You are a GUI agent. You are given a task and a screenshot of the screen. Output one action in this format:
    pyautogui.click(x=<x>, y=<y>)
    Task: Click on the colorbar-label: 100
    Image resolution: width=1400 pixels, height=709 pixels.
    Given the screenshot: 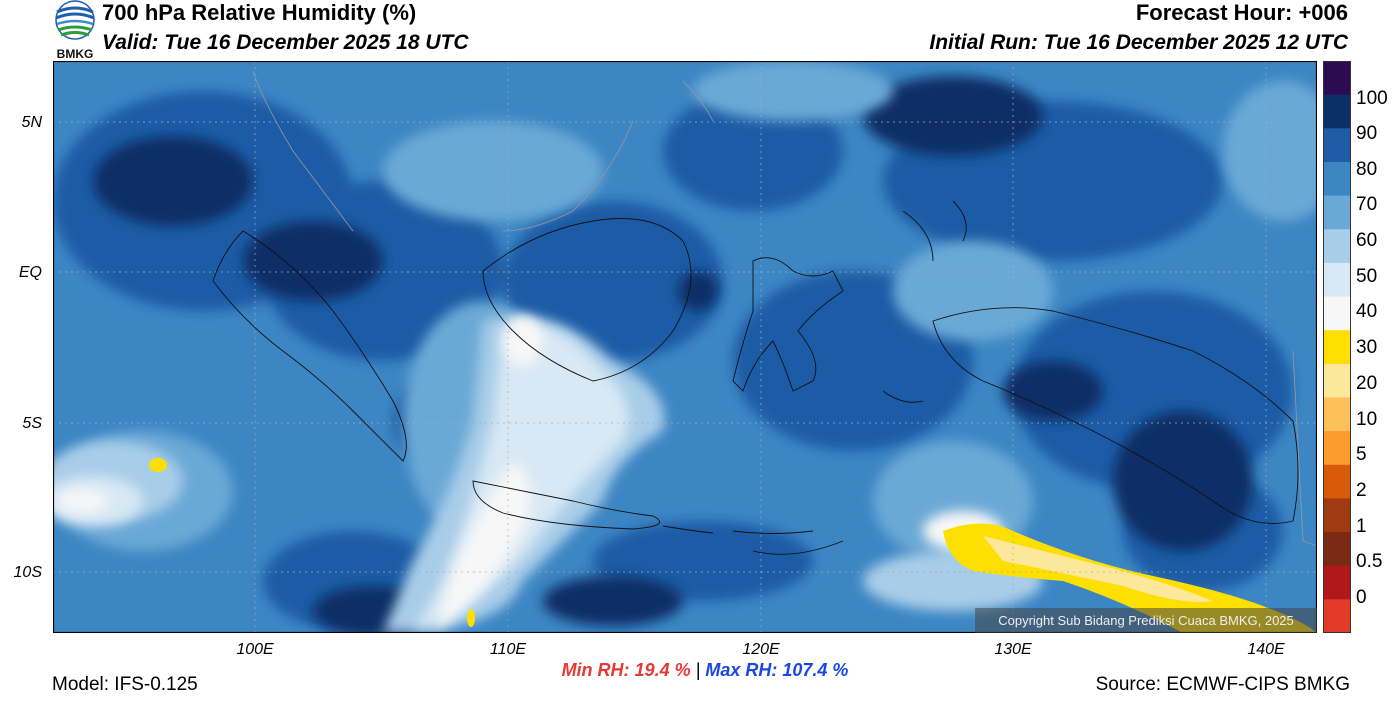 What is the action you would take?
    pyautogui.click(x=1372, y=98)
    